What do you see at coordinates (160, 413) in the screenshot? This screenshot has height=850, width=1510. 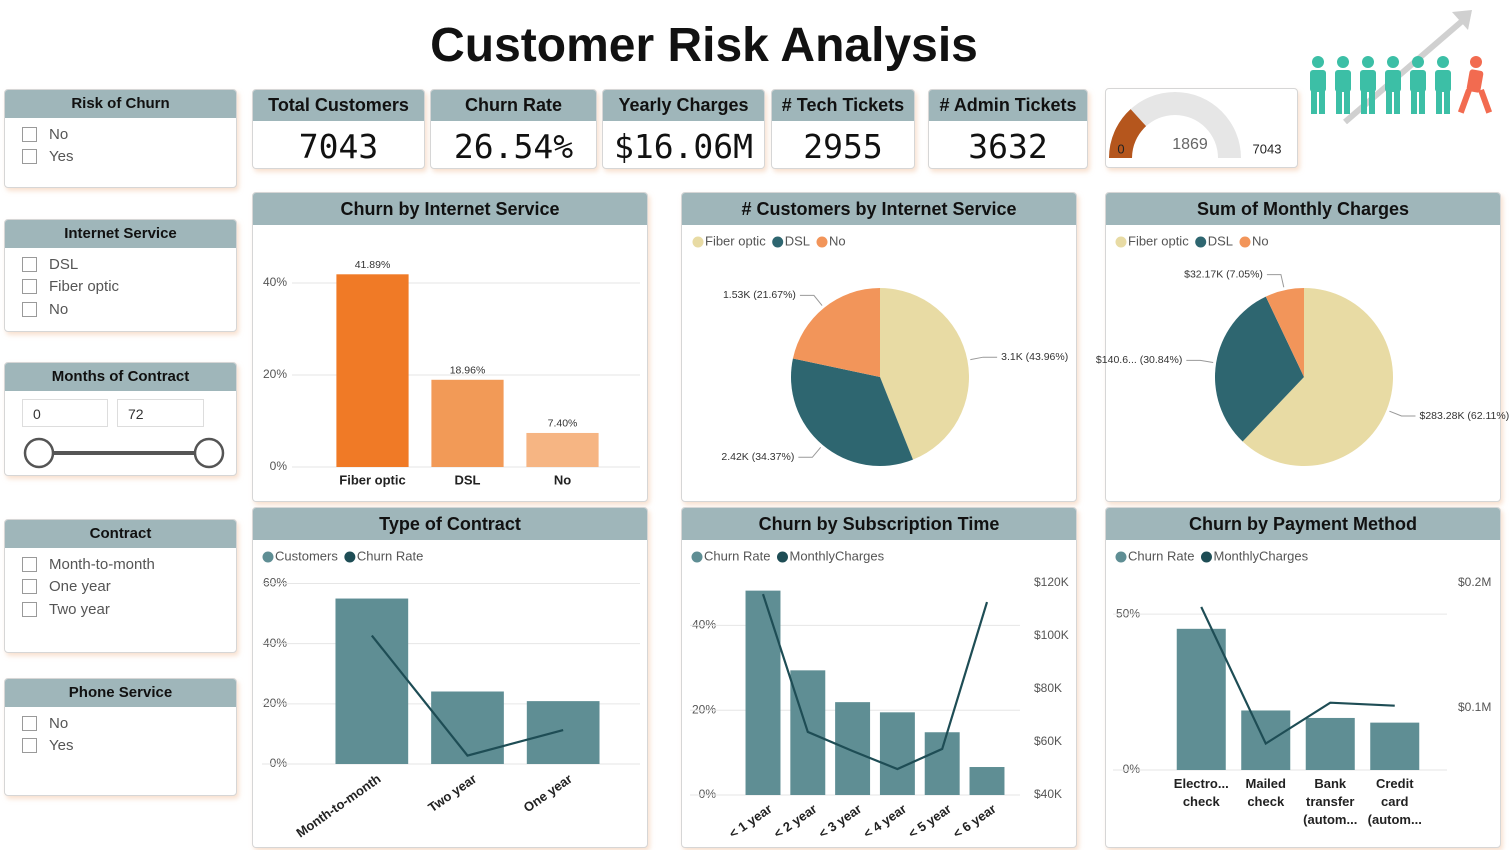 I see `range-max-input: 72` at bounding box center [160, 413].